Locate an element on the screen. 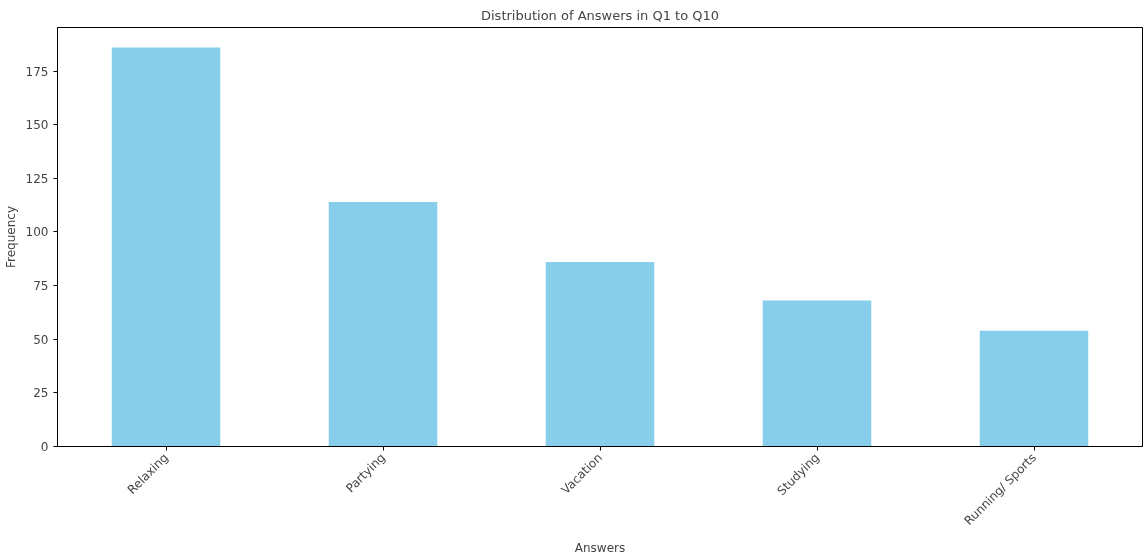  y-tick-label: 175 is located at coordinates (37, 71).